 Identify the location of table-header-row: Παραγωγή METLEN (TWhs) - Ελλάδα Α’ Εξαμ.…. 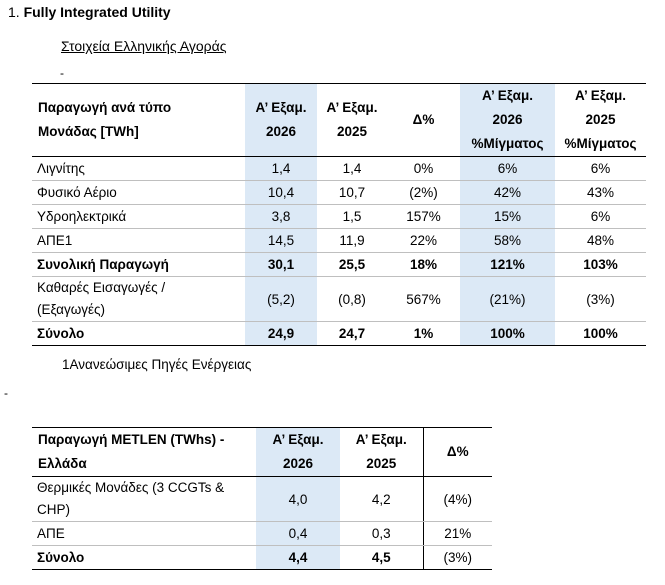
(262, 452).